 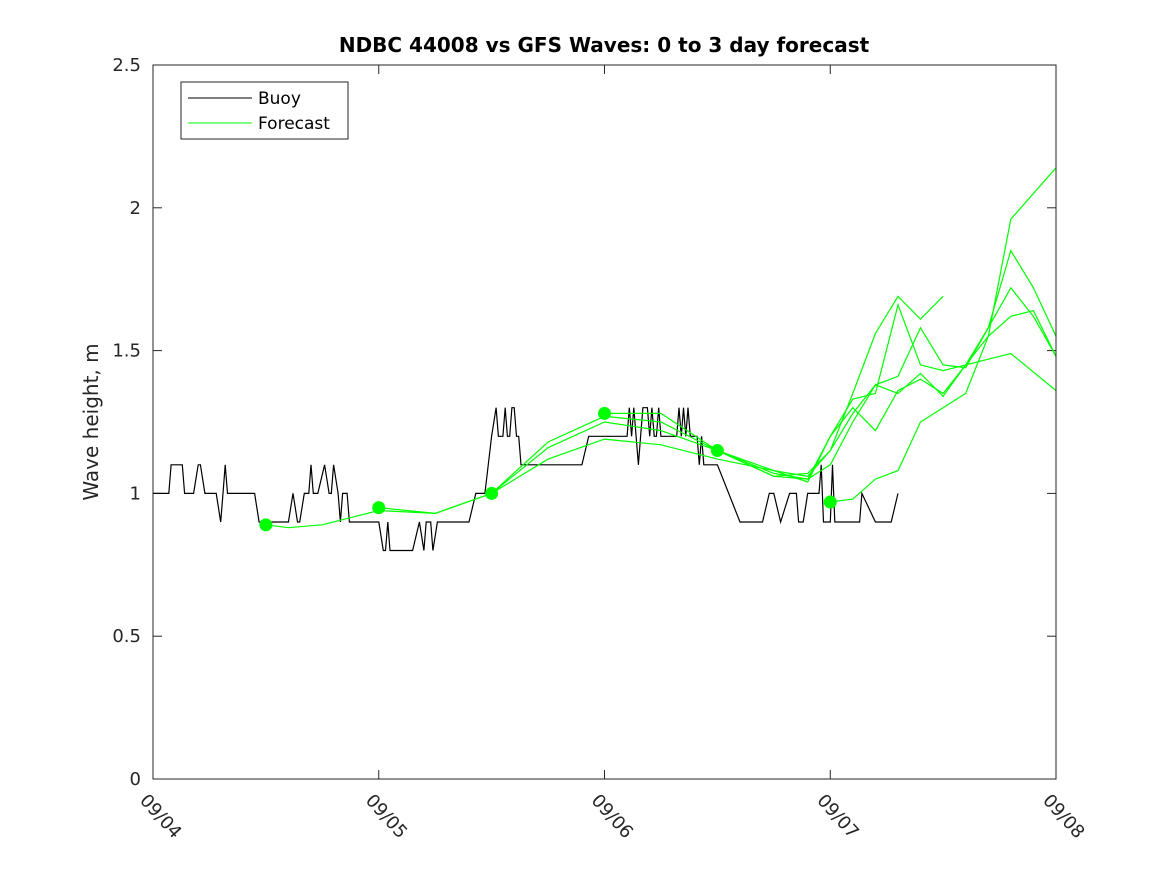 I want to click on y-tick-label: 0, so click(x=135, y=779).